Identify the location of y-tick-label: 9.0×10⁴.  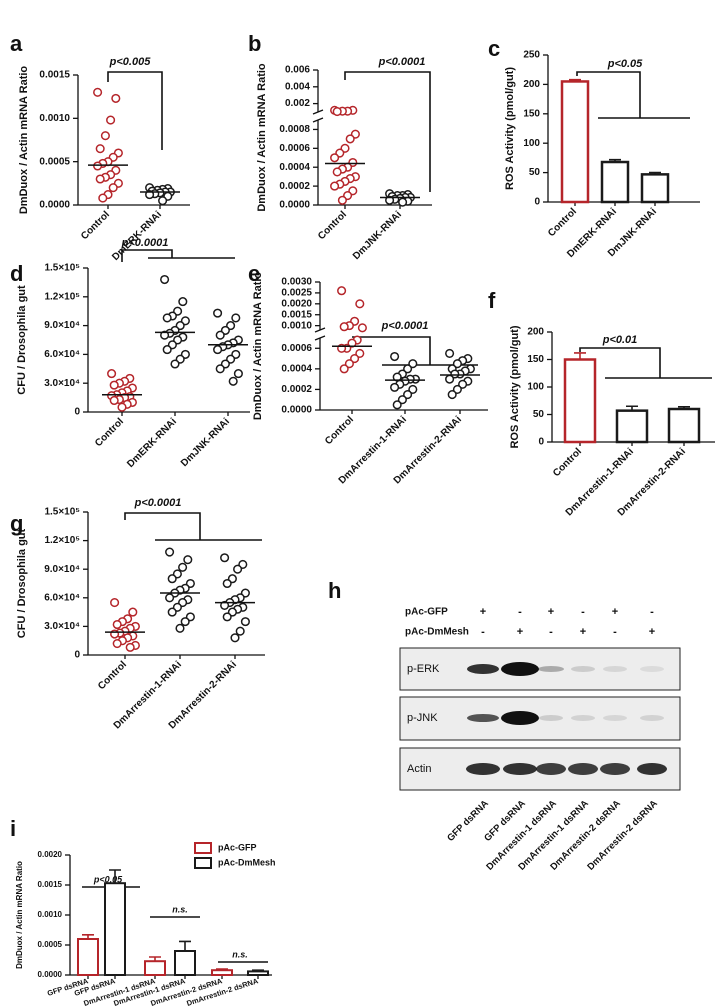
(62, 569).